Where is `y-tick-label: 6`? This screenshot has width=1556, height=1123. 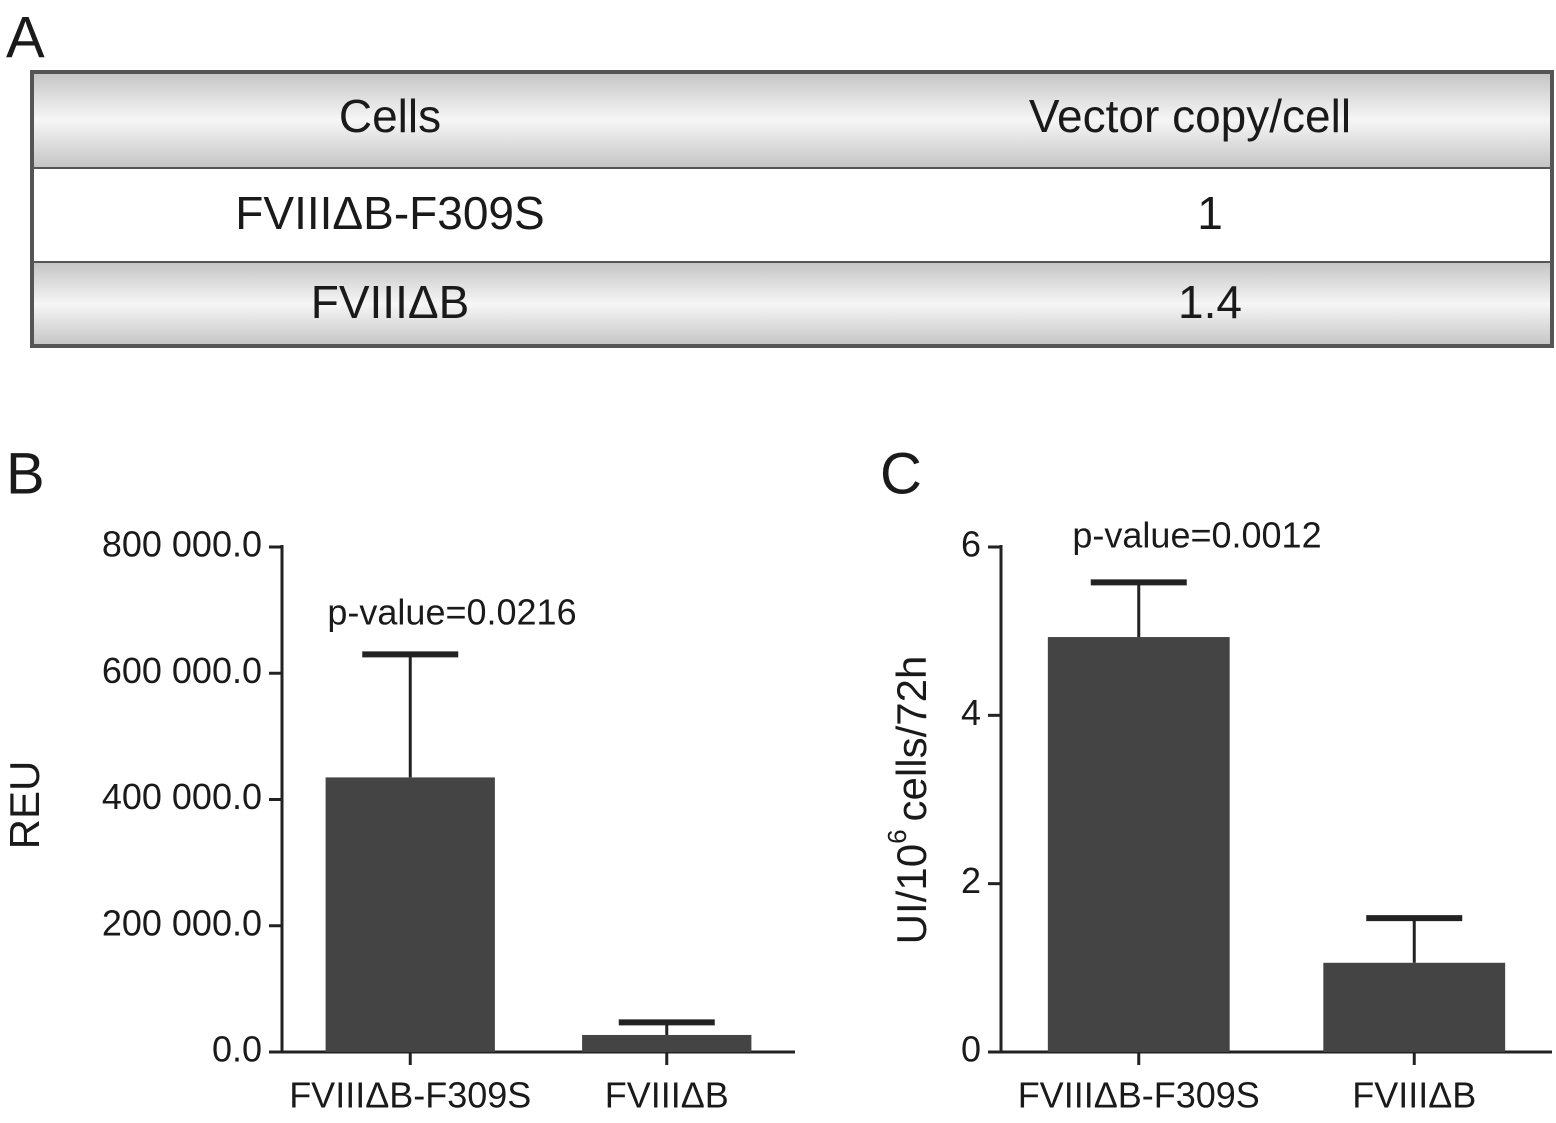 y-tick-label: 6 is located at coordinates (971, 544).